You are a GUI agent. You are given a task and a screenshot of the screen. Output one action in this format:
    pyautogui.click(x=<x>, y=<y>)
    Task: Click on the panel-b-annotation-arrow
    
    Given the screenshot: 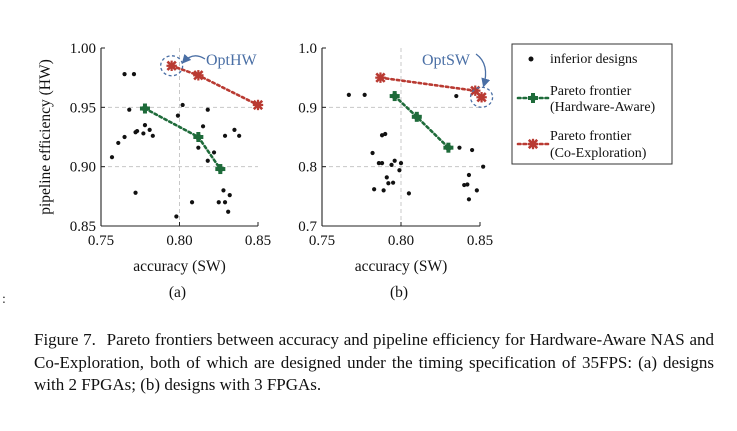 What is the action you would take?
    pyautogui.click(x=483, y=70)
    